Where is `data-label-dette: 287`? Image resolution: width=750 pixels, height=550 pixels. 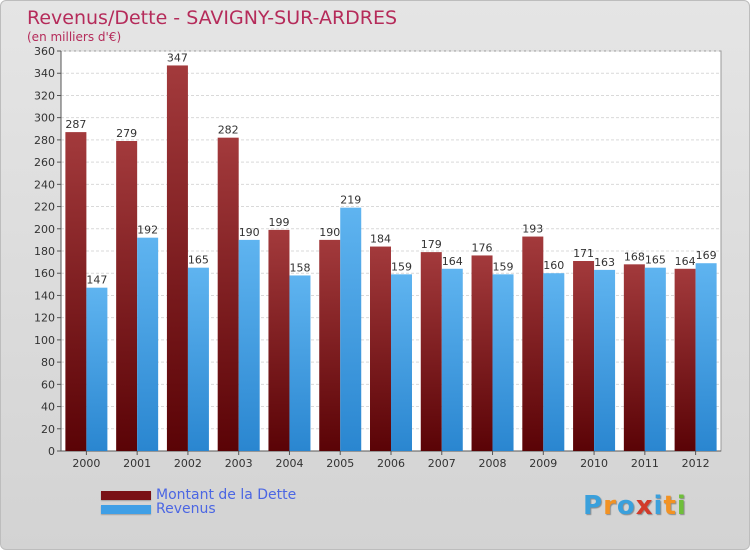 data-label-dette: 287 is located at coordinates (75, 124).